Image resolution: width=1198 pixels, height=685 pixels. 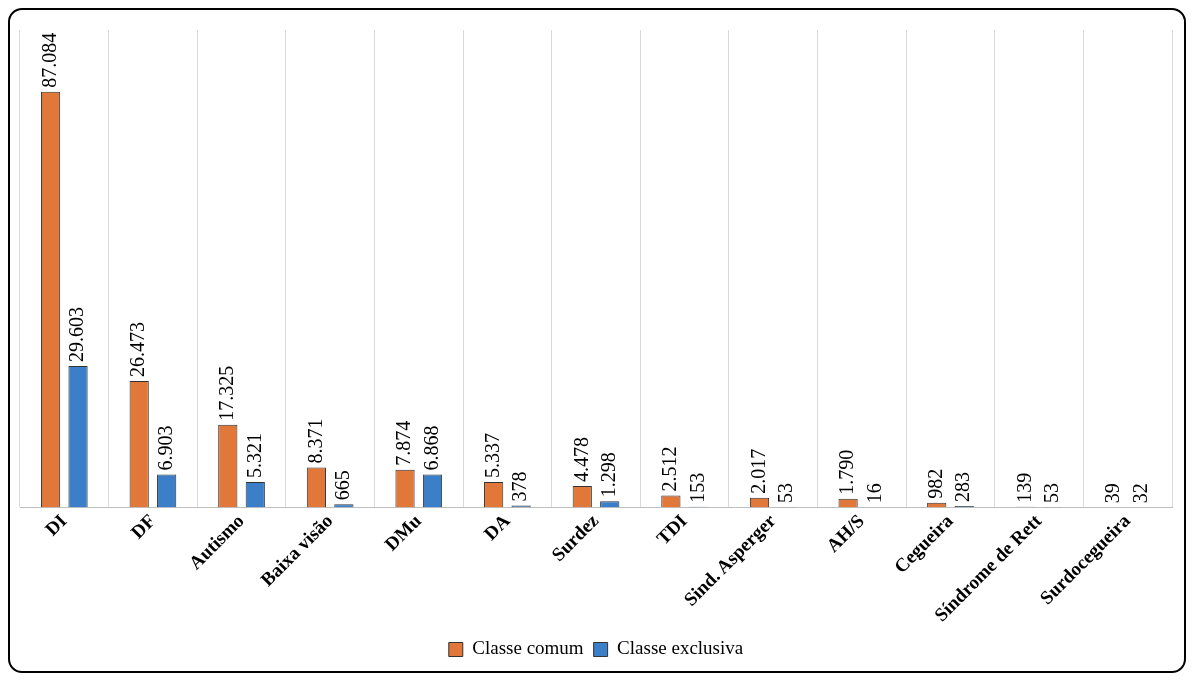 What do you see at coordinates (491, 455) in the screenshot?
I see `data-label: 5.337` at bounding box center [491, 455].